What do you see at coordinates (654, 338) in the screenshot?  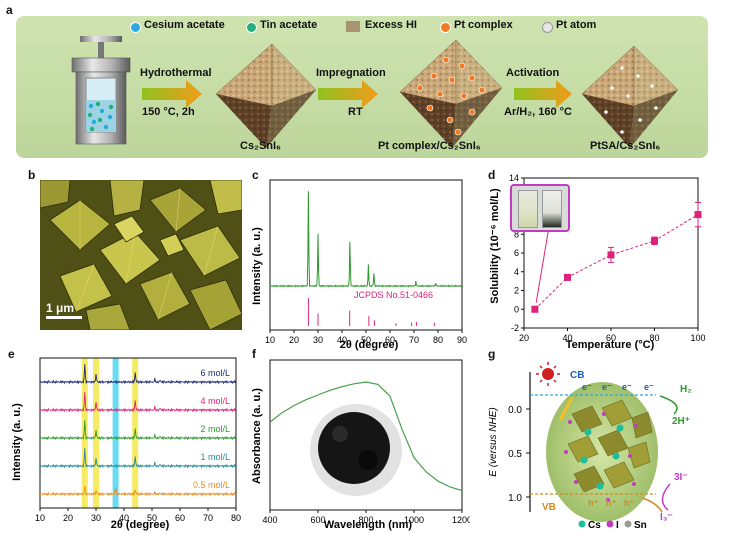 I see `solubility-xtick-label: 80` at bounding box center [654, 338].